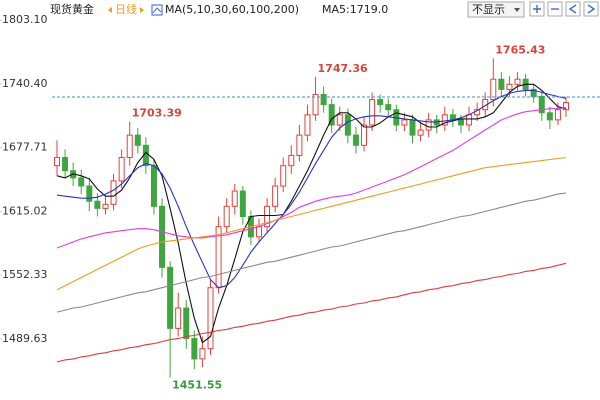 Image resolution: width=600 pixels, height=400 pixels. What do you see at coordinates (25, 83) in the screenshot?
I see `y-tick-label: 1740.40` at bounding box center [25, 83].